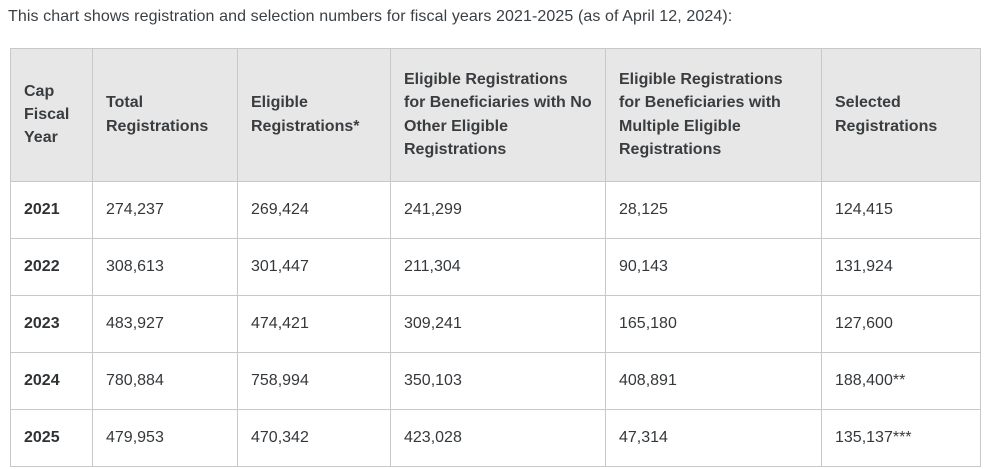  Describe the element at coordinates (51, 209) in the screenshot. I see `year-cell: 2021` at that location.